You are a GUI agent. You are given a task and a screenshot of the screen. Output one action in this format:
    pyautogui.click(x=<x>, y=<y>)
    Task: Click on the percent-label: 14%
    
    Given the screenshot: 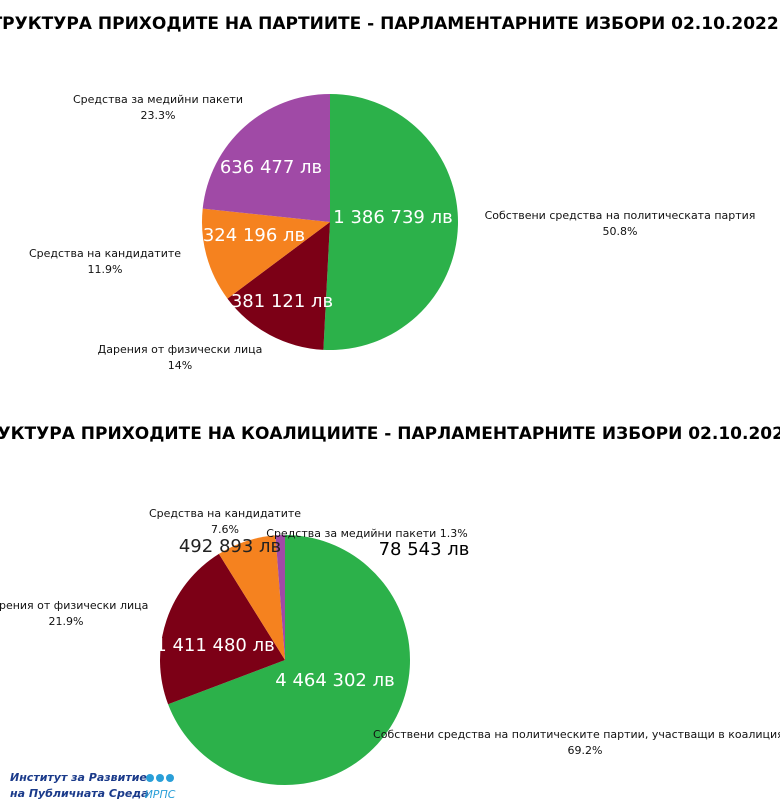 What is the action you would take?
    pyautogui.click(x=180, y=365)
    